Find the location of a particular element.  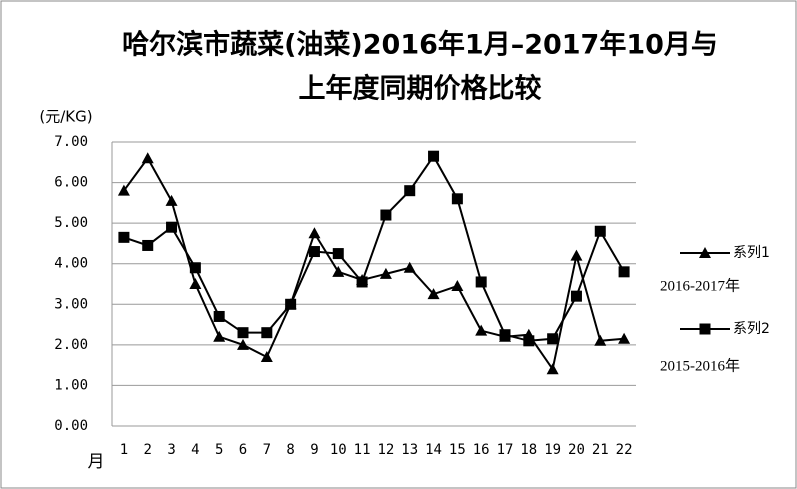

y-tick-label: 4.00 is located at coordinates (71, 264).